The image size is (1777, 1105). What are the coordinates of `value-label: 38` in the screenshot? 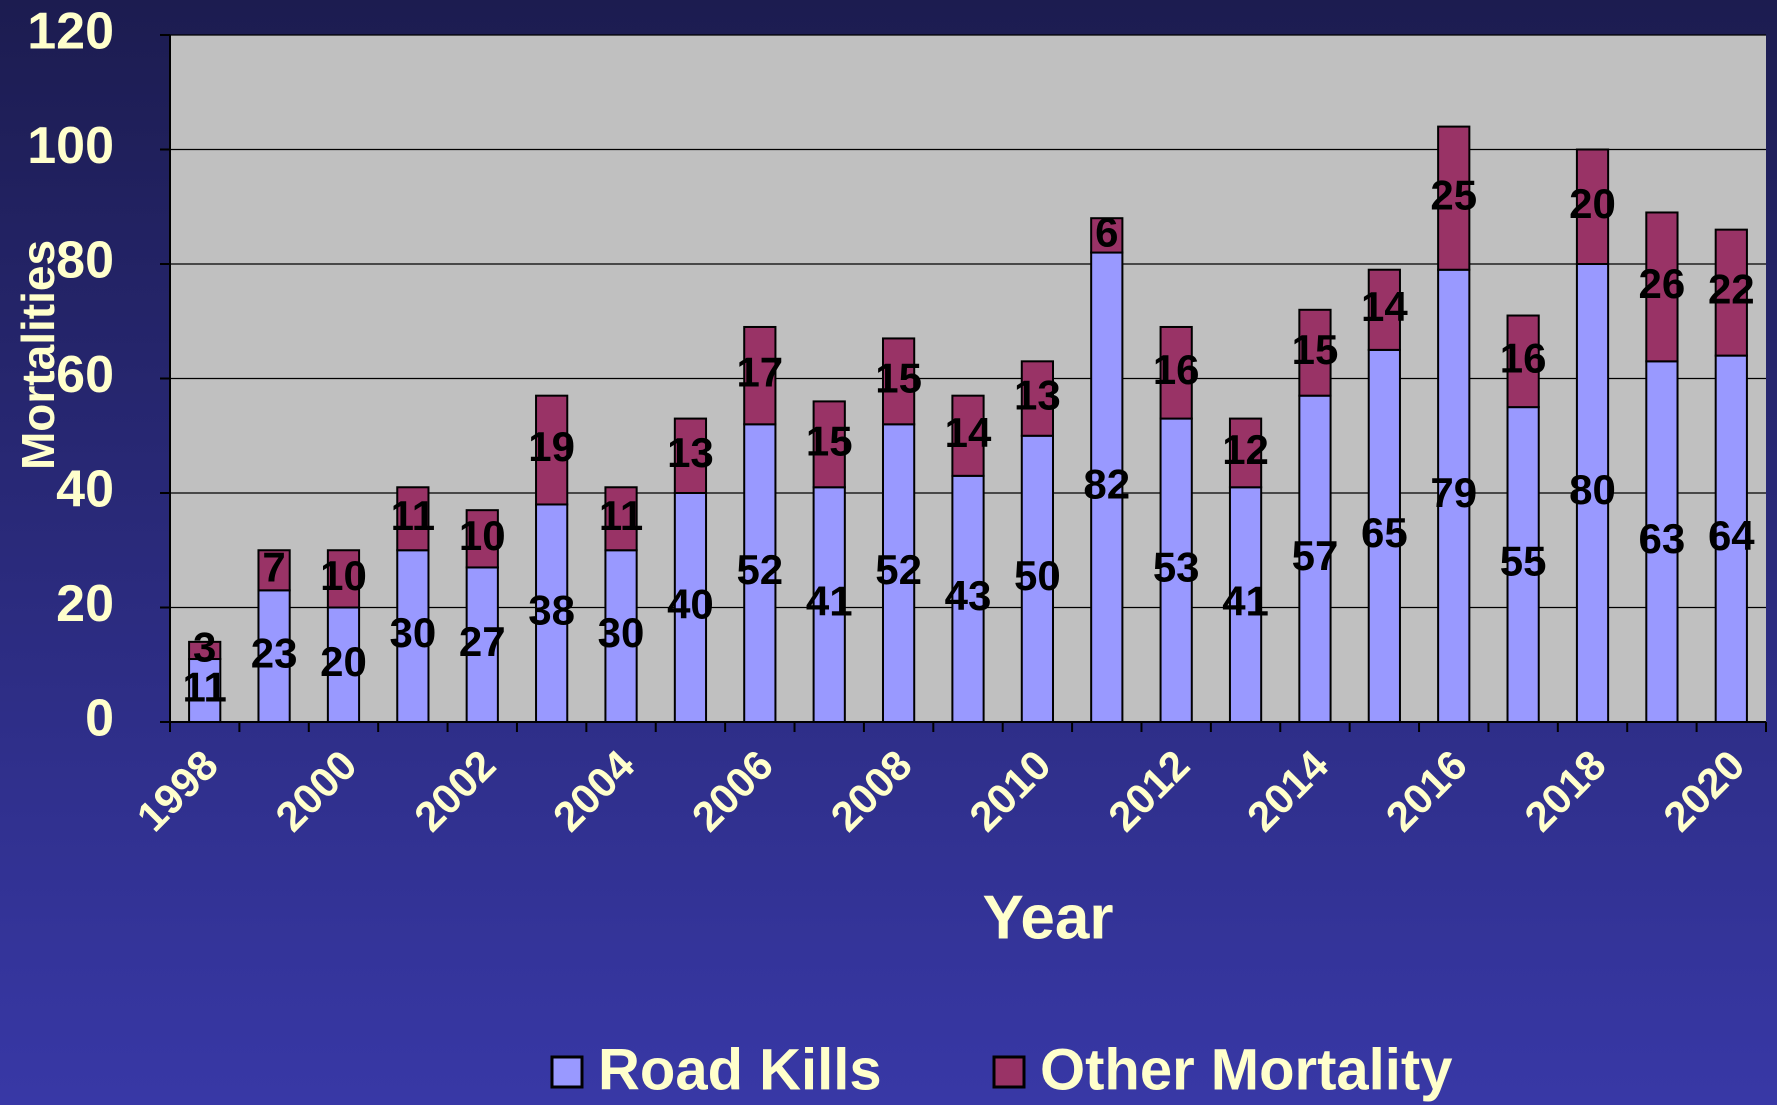 It's located at (551, 609).